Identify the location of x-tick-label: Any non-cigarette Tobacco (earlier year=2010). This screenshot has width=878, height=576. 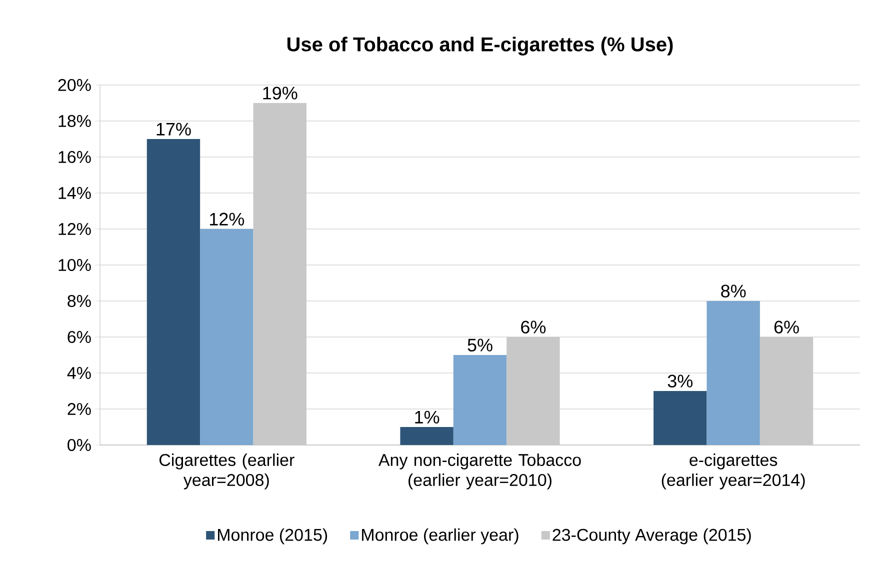
(479, 472).